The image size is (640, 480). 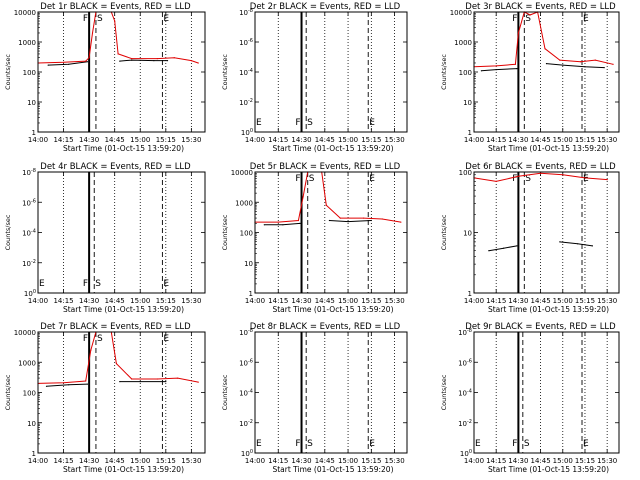 What do you see at coordinates (115, 327) in the screenshot?
I see `chart-title: Det 7r BLACK = Events, RED = LLD` at bounding box center [115, 327].